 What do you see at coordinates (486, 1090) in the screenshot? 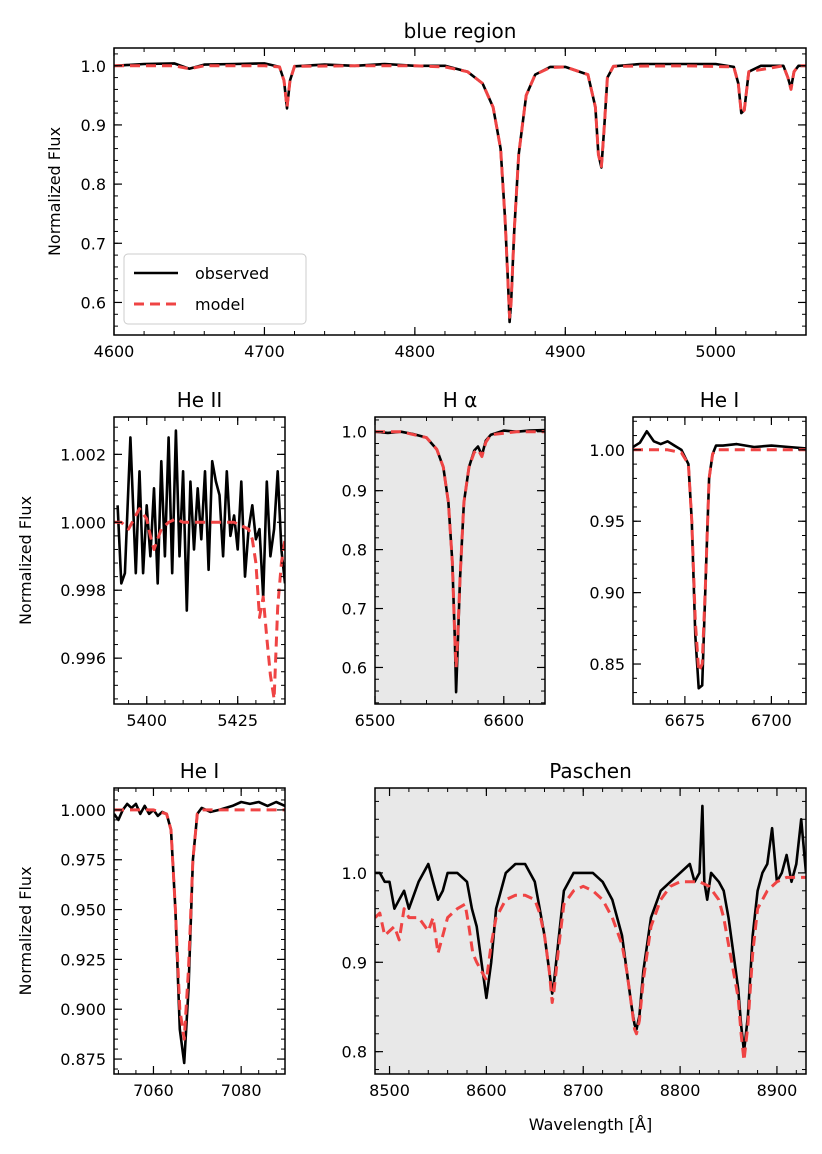
I see `x-tick-label: 8600` at bounding box center [486, 1090].